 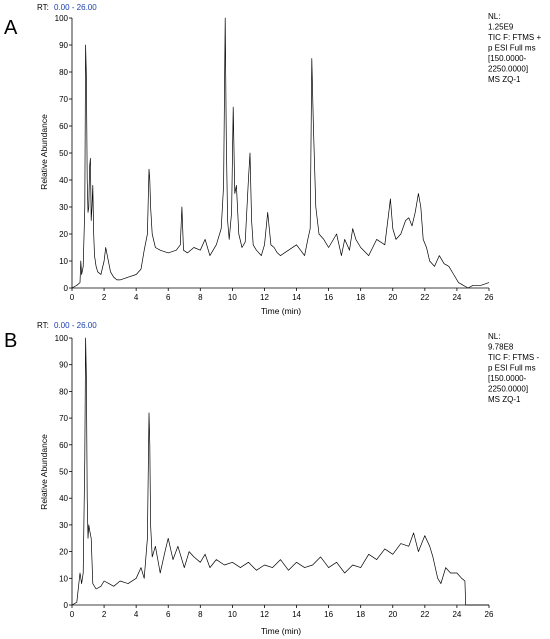 I want to click on panel-b-y-tick-label: 80, so click(x=63, y=391).